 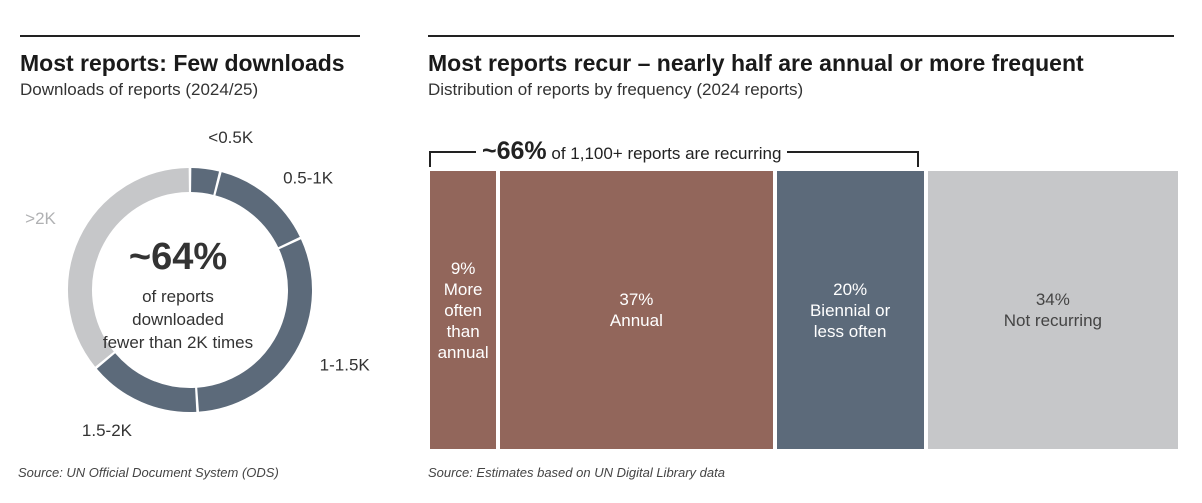 I want to click on right-top-rule, so click(x=801, y=36).